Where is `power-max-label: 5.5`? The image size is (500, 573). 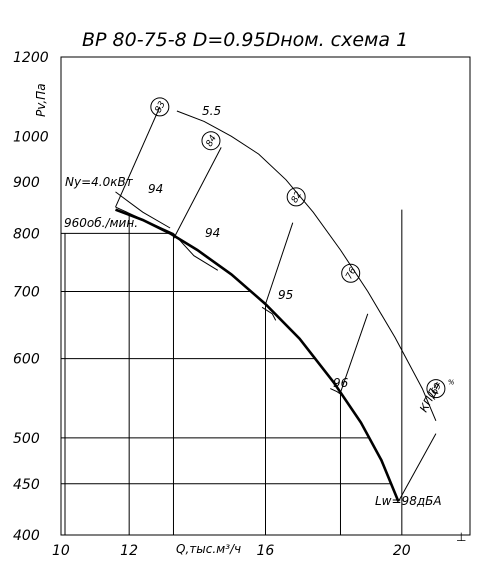 power-max-label: 5.5 is located at coordinates (211, 111).